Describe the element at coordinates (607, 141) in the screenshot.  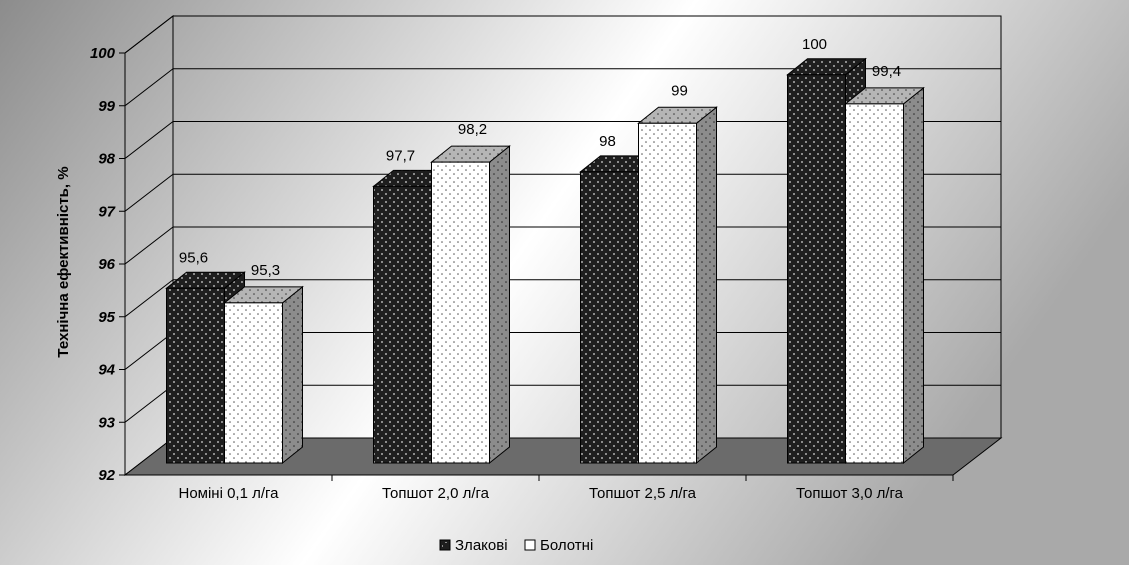
I see `data-label: 98` at that location.